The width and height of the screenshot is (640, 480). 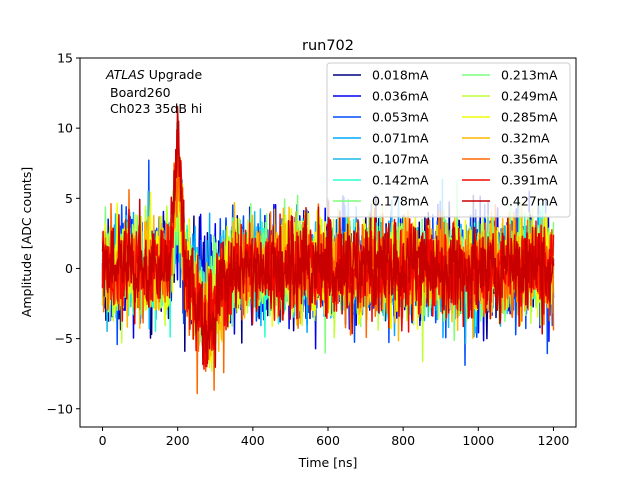 What do you see at coordinates (328, 440) in the screenshot?
I see `x-tick-label: 600` at bounding box center [328, 440].